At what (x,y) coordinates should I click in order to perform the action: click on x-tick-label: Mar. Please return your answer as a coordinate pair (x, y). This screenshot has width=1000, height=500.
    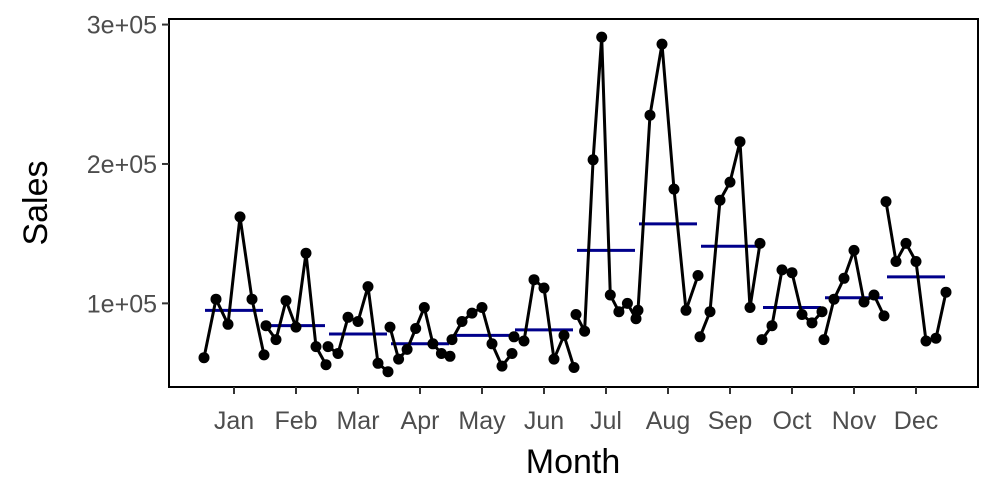
    Looking at the image, I should click on (357, 421).